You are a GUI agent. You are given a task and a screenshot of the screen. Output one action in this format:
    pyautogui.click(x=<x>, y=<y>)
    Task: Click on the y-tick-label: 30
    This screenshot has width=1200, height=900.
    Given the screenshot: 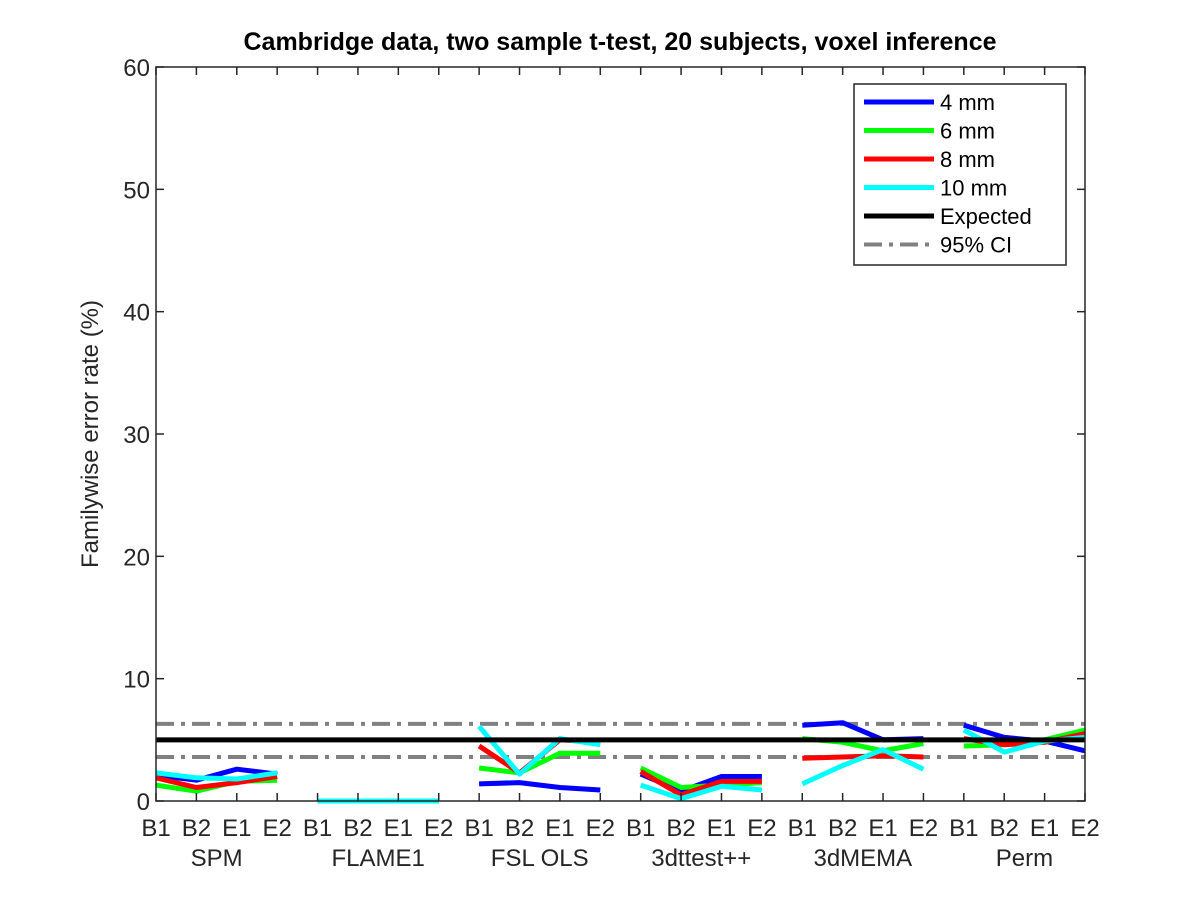 What is the action you would take?
    pyautogui.click(x=136, y=435)
    